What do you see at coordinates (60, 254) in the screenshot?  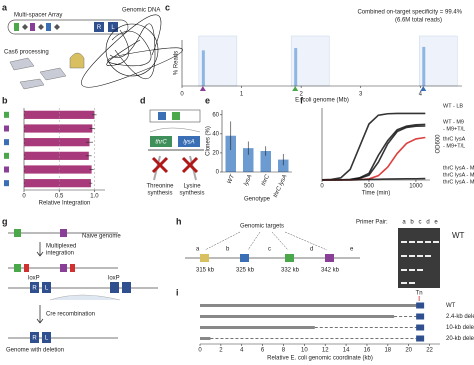 I see `label: integration` at bounding box center [60, 254].